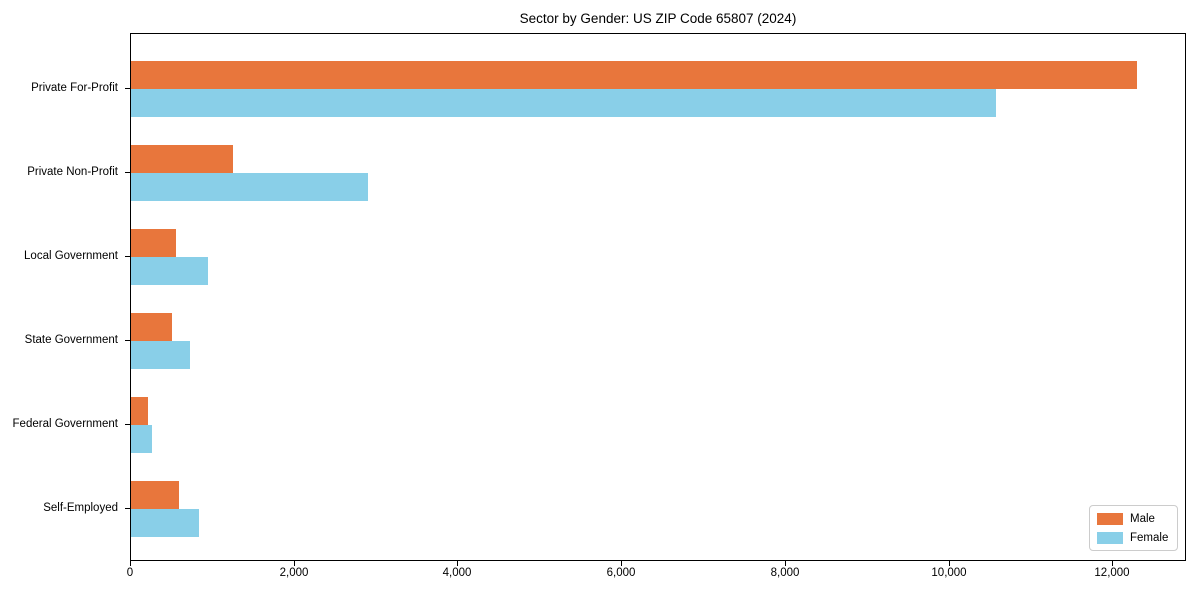  Describe the element at coordinates (160, 355) in the screenshot. I see `bar-female-state-government` at that location.